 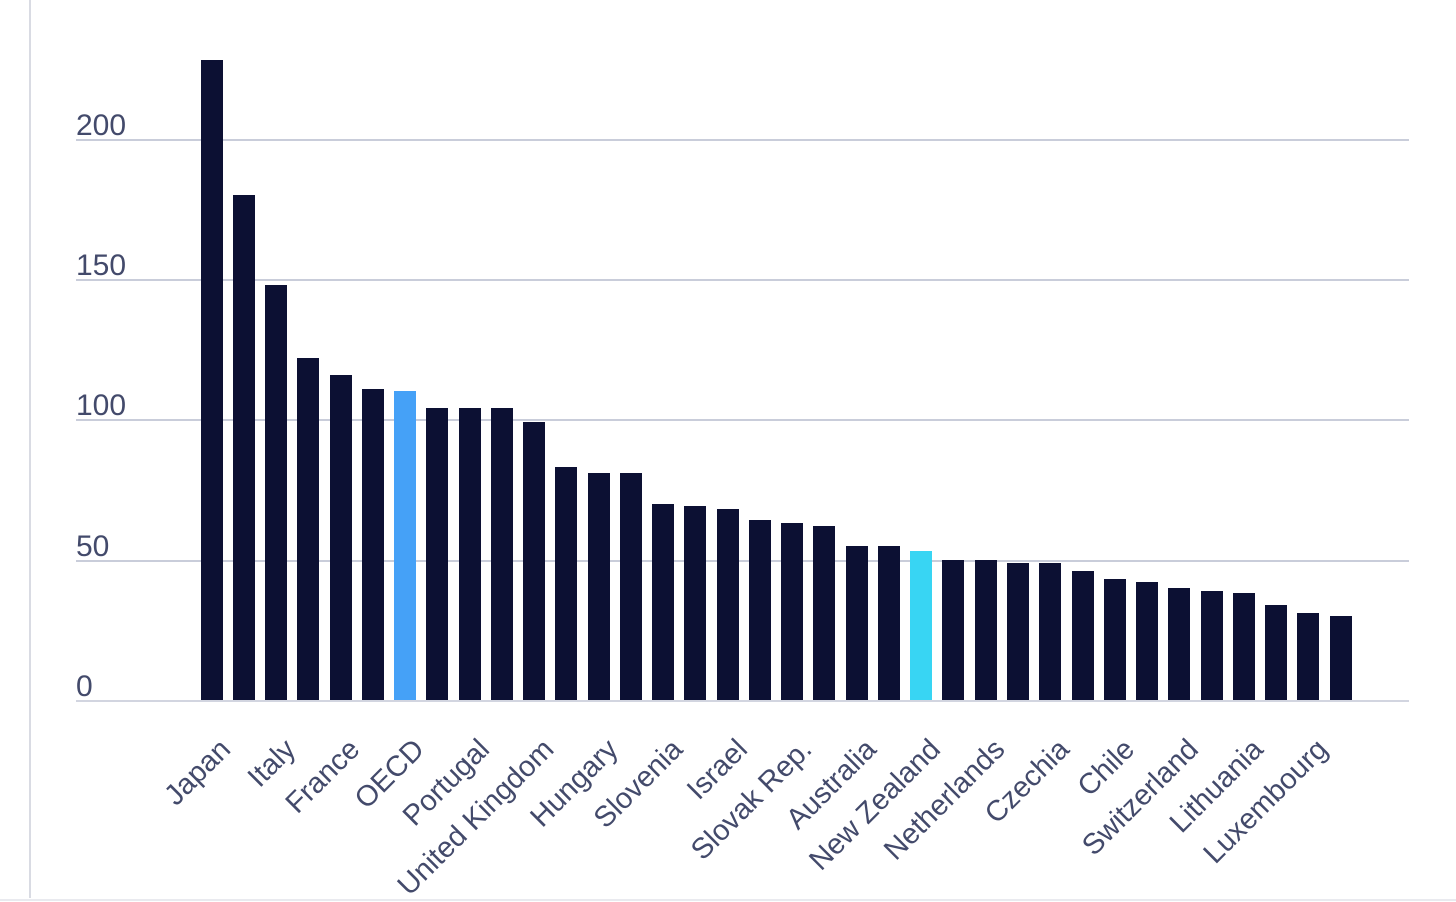 What do you see at coordinates (1179, 643) in the screenshot?
I see `bar-switzerland` at bounding box center [1179, 643].